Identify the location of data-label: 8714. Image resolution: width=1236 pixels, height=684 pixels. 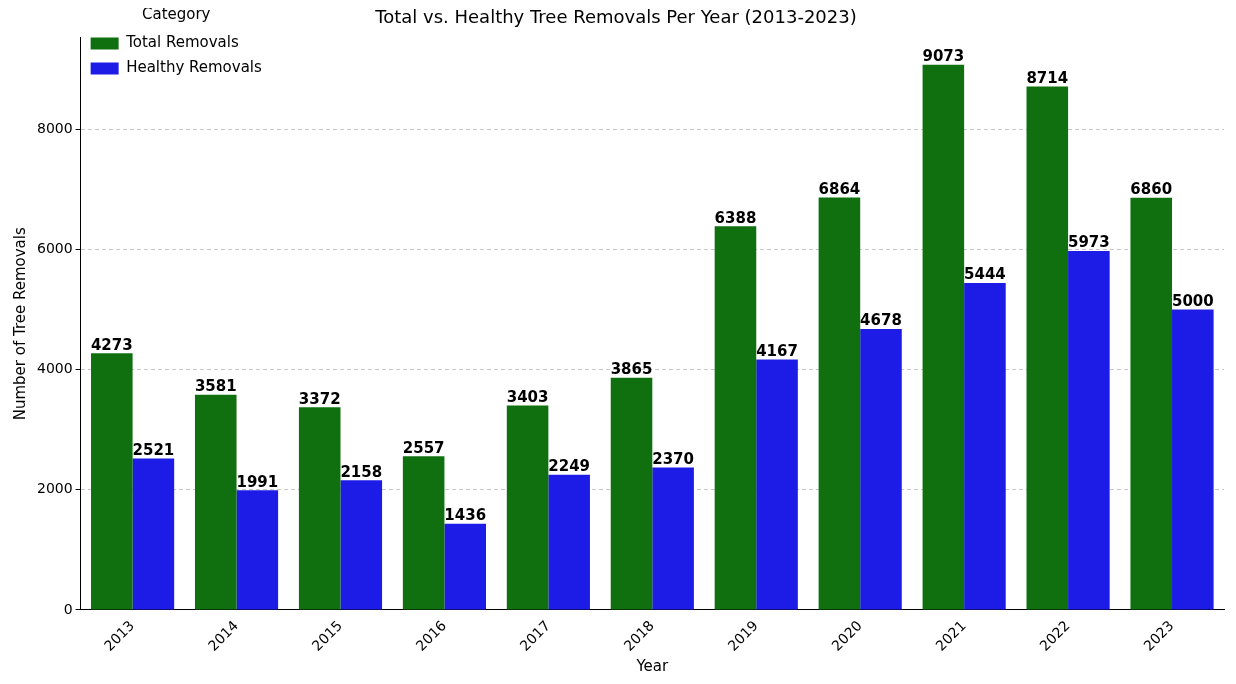
(1047, 77).